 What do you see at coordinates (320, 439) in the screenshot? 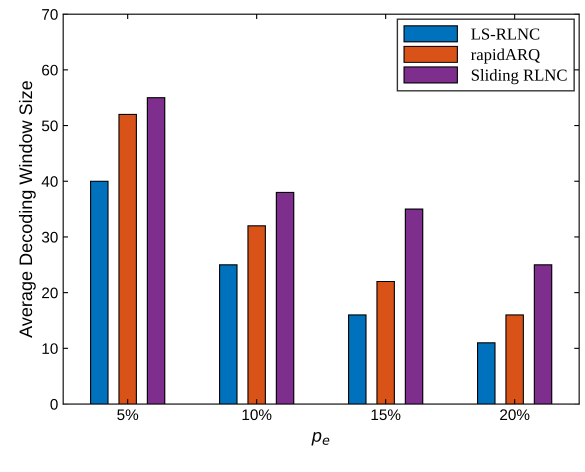
I see `x-axis-title: p$_{e}$` at bounding box center [320, 439].